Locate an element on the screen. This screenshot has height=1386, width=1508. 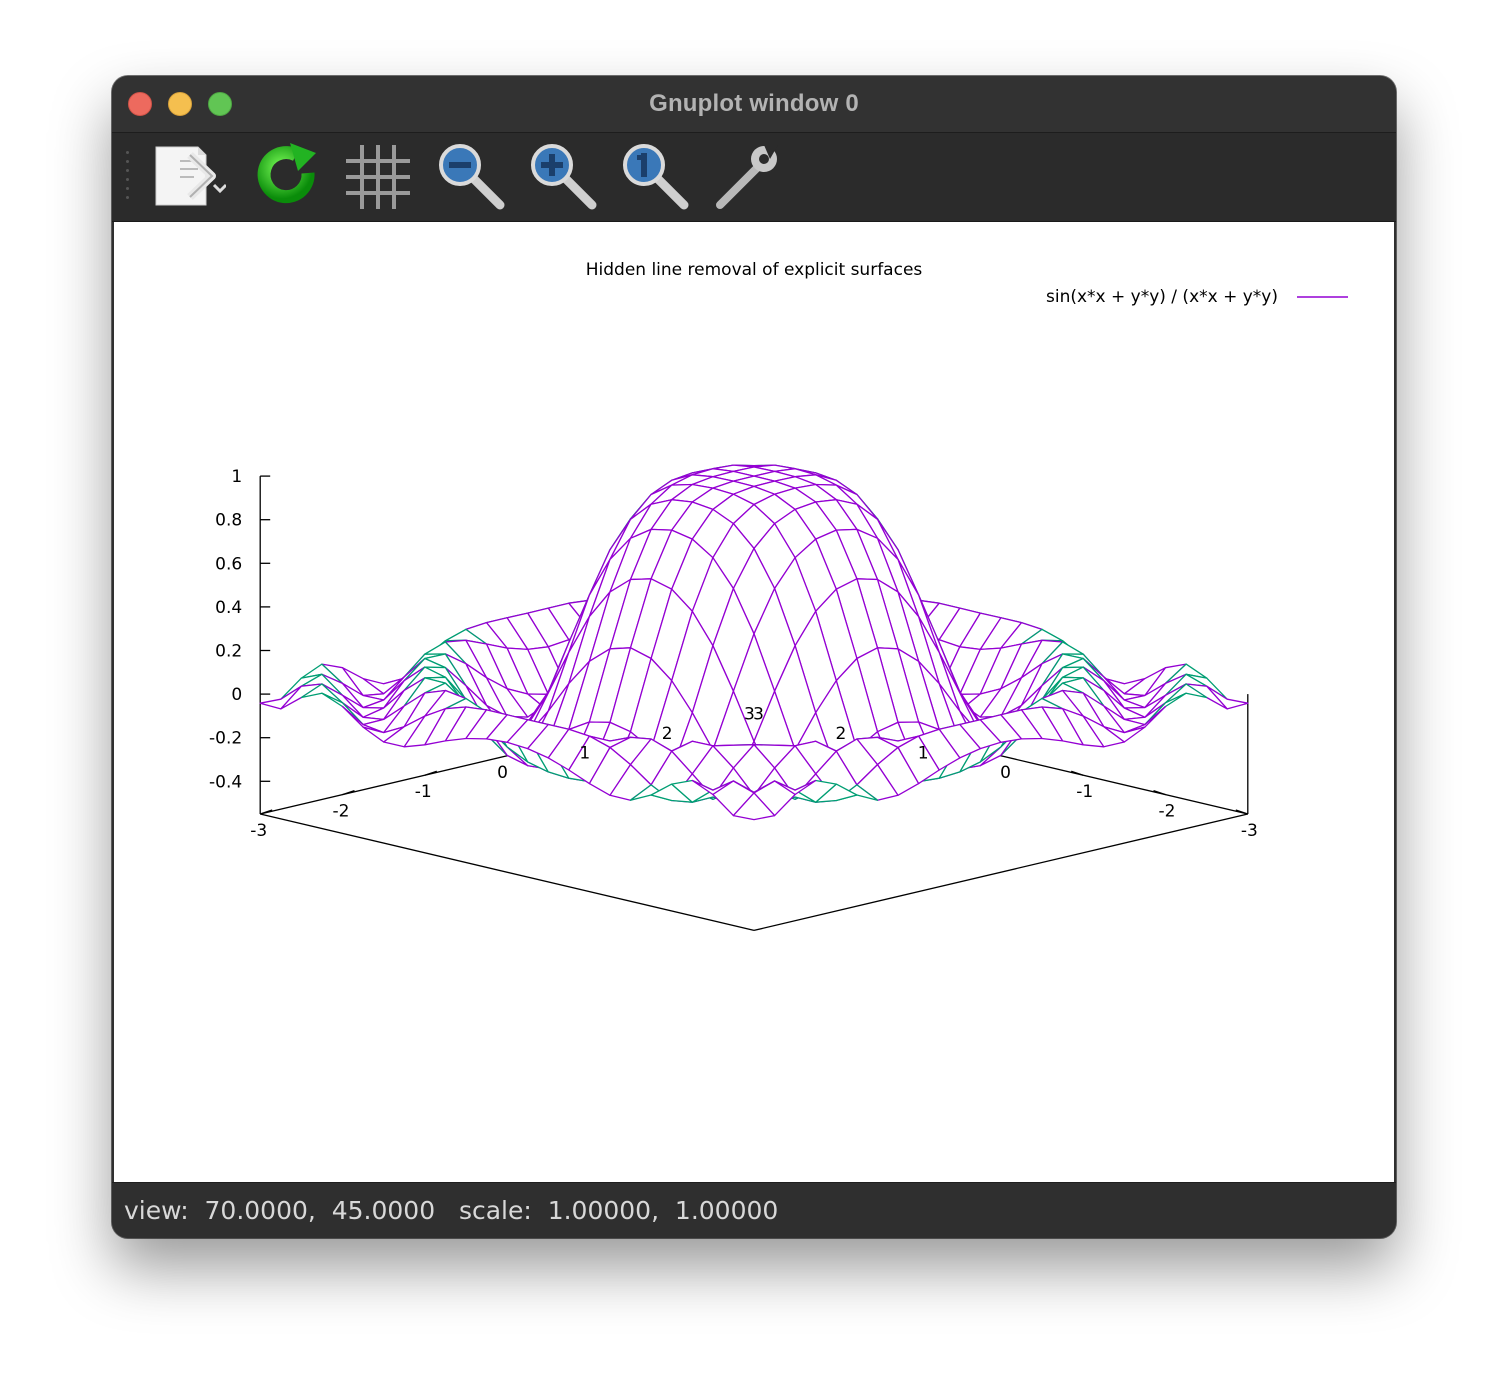
z-tick-label: 1 is located at coordinates (236, 477).